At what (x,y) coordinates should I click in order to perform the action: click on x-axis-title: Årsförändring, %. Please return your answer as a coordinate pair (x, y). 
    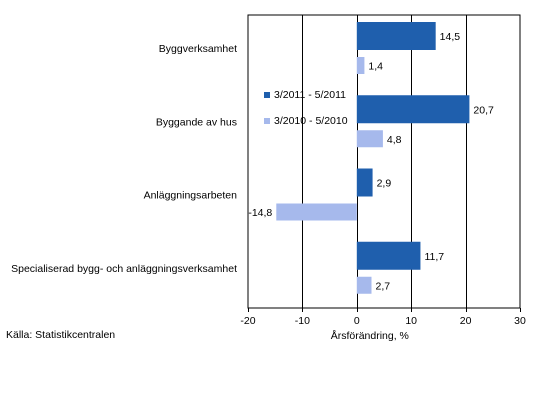
    Looking at the image, I should click on (370, 335).